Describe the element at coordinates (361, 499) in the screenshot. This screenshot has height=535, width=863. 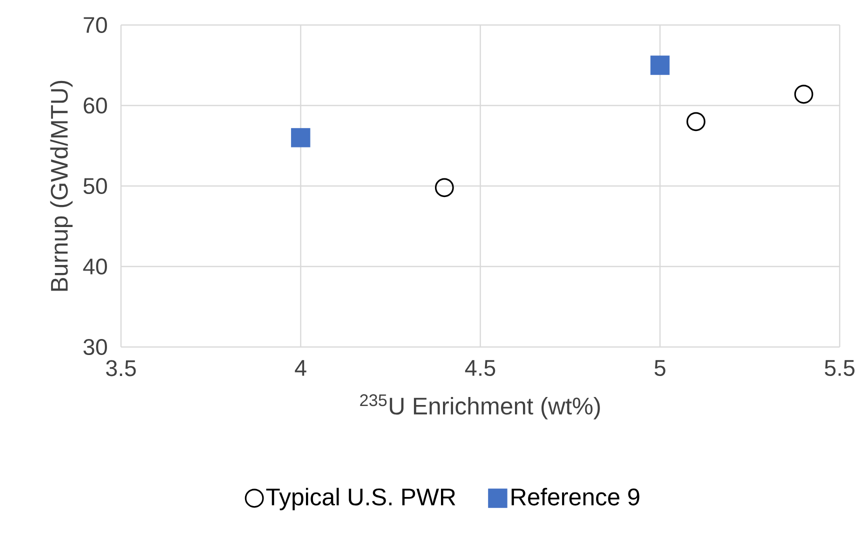
I see `legend-label: Typical U.S. PWR` at that location.